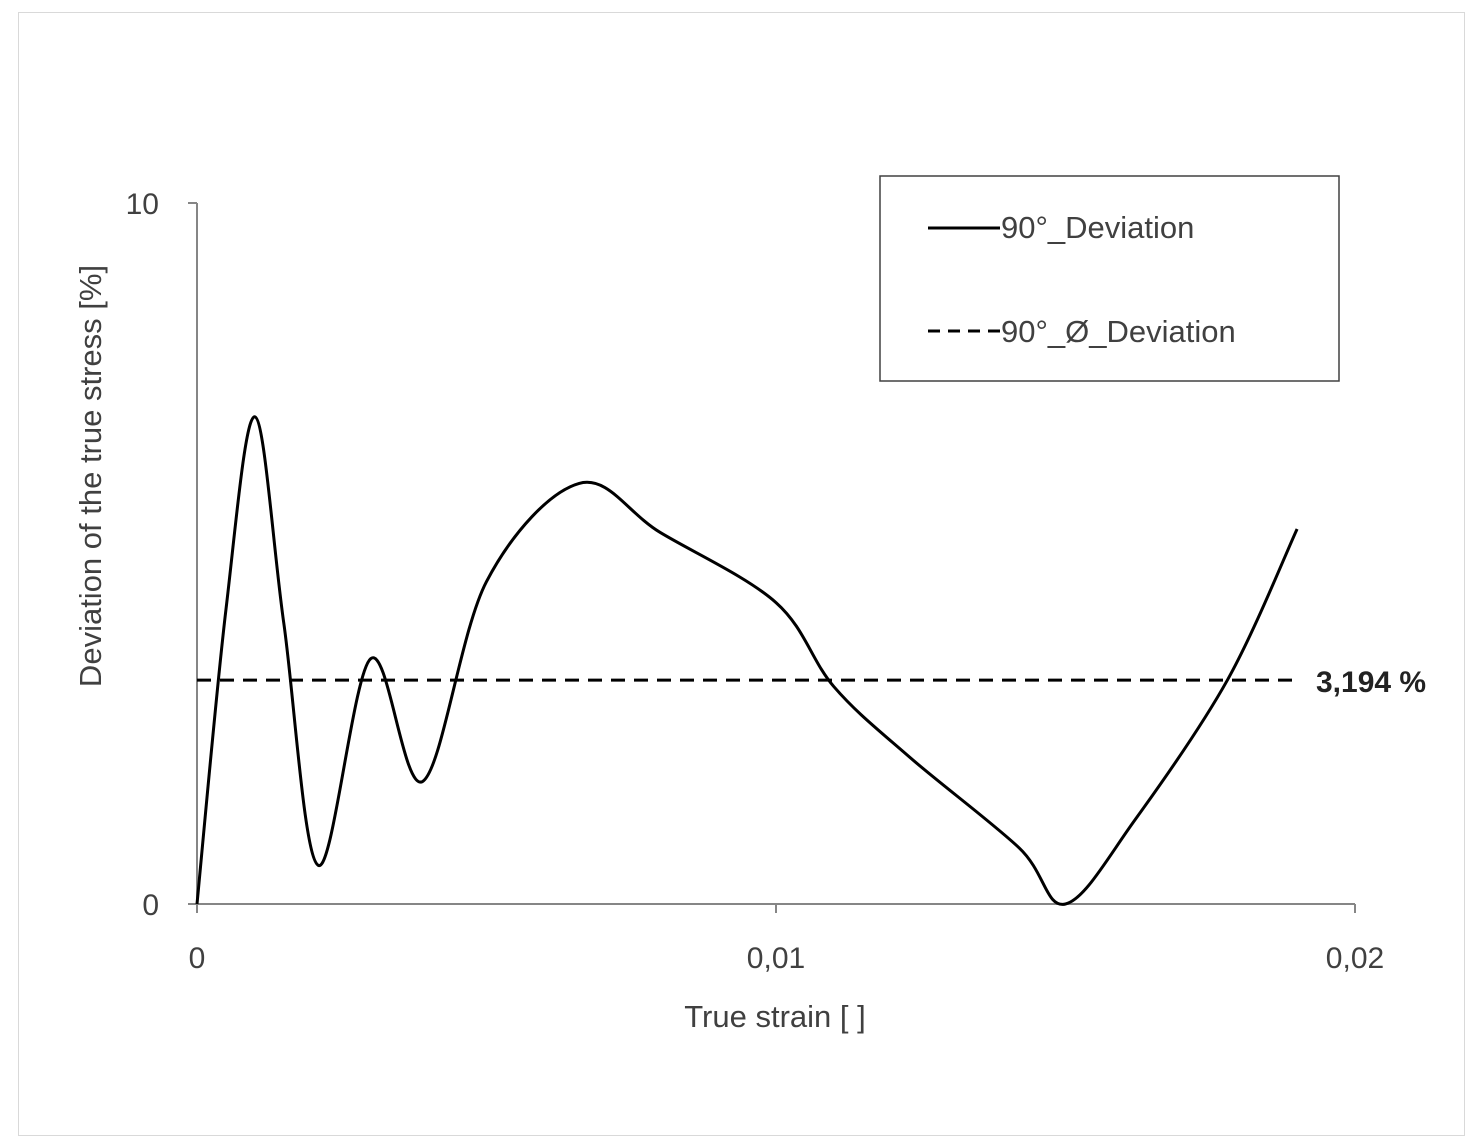 The image size is (1477, 1148). What do you see at coordinates (1355, 958) in the screenshot?
I see `x-tick-label: 0,02` at bounding box center [1355, 958].